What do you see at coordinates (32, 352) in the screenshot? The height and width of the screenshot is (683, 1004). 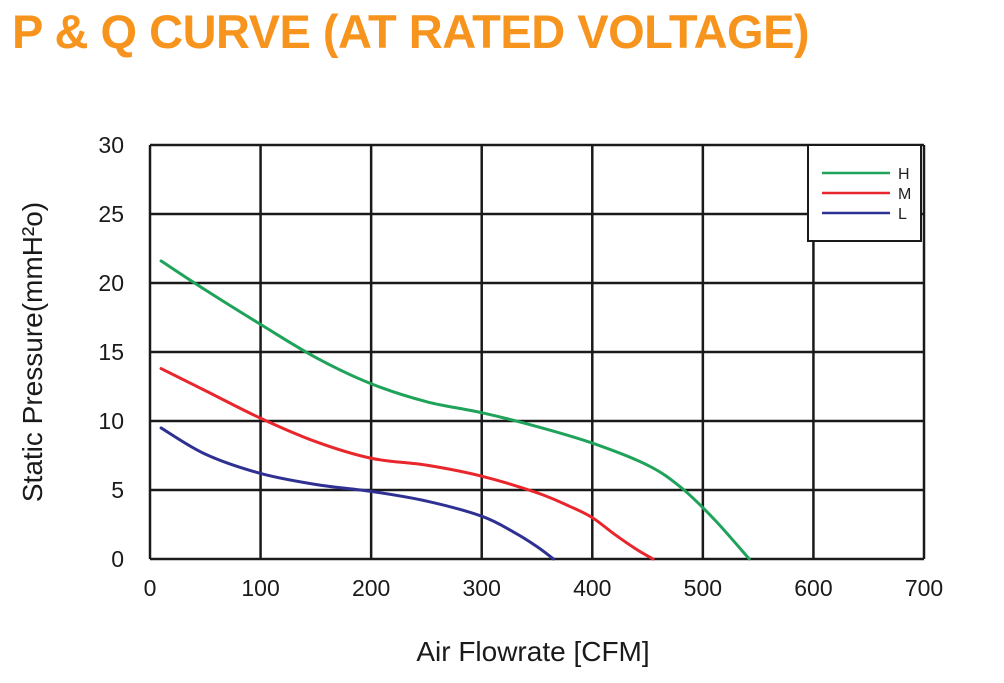 I see `y-axis-title: Static Pressure(mmH²o)` at bounding box center [32, 352].